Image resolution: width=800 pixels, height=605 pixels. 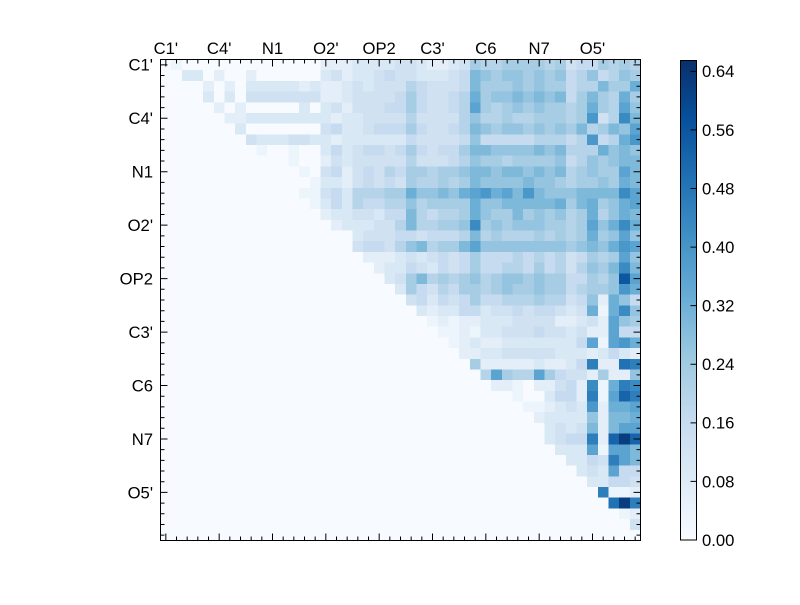 What do you see at coordinates (718, 71) in the screenshot?
I see `svg-text: 0.64` at bounding box center [718, 71].